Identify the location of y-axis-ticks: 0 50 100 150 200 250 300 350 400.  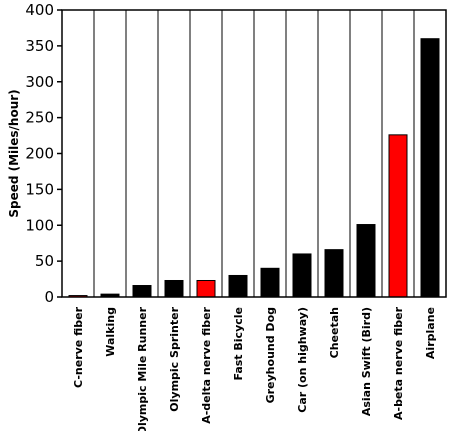
(43, 153).